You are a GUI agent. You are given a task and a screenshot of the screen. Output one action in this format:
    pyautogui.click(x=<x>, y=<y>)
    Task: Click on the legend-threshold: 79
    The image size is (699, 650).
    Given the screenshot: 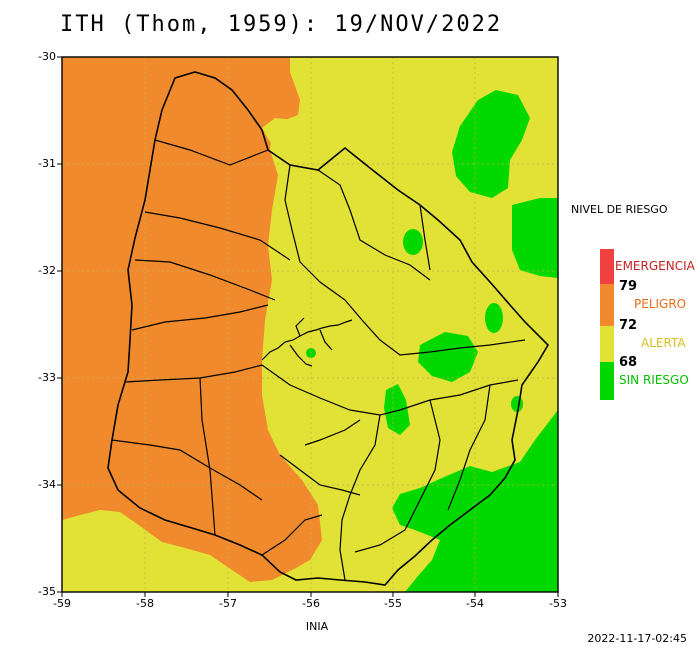 What is the action you would take?
    pyautogui.click(x=628, y=286)
    